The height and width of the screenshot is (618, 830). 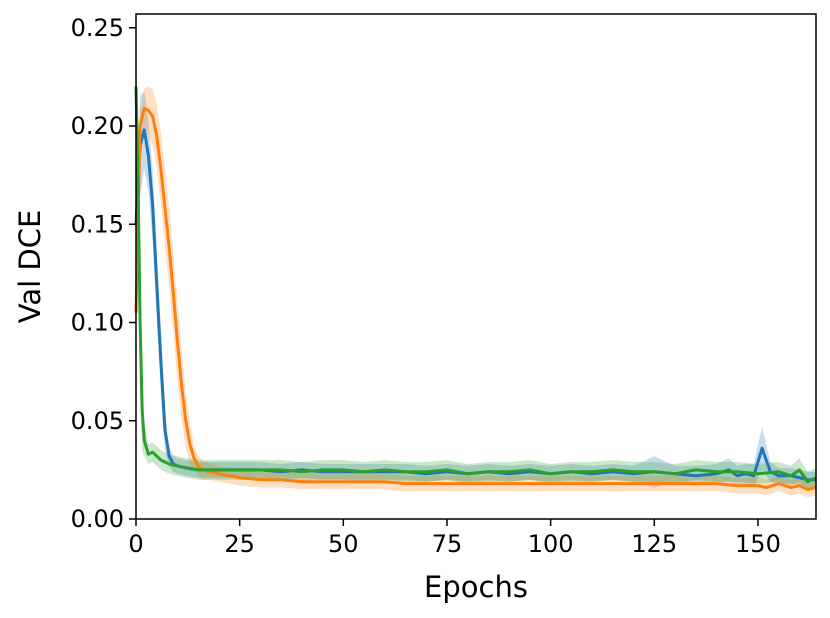 I want to click on x-axis-label: Epochs, so click(x=476, y=587).